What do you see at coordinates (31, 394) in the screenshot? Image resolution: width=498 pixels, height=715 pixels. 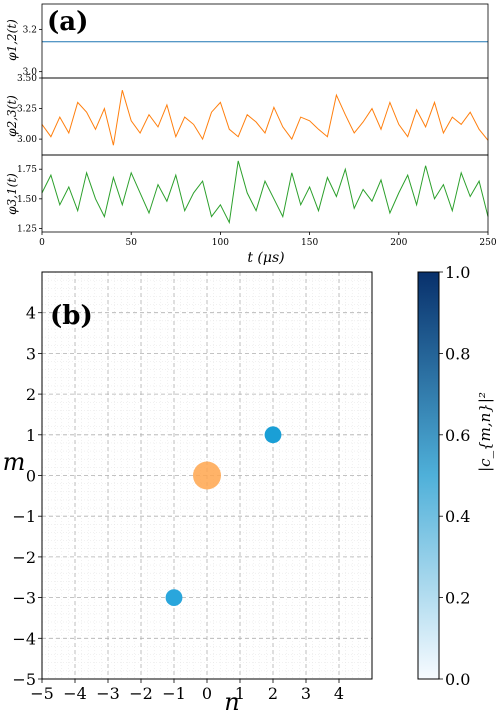 I see `y-tick-label: 2` at bounding box center [31, 394].